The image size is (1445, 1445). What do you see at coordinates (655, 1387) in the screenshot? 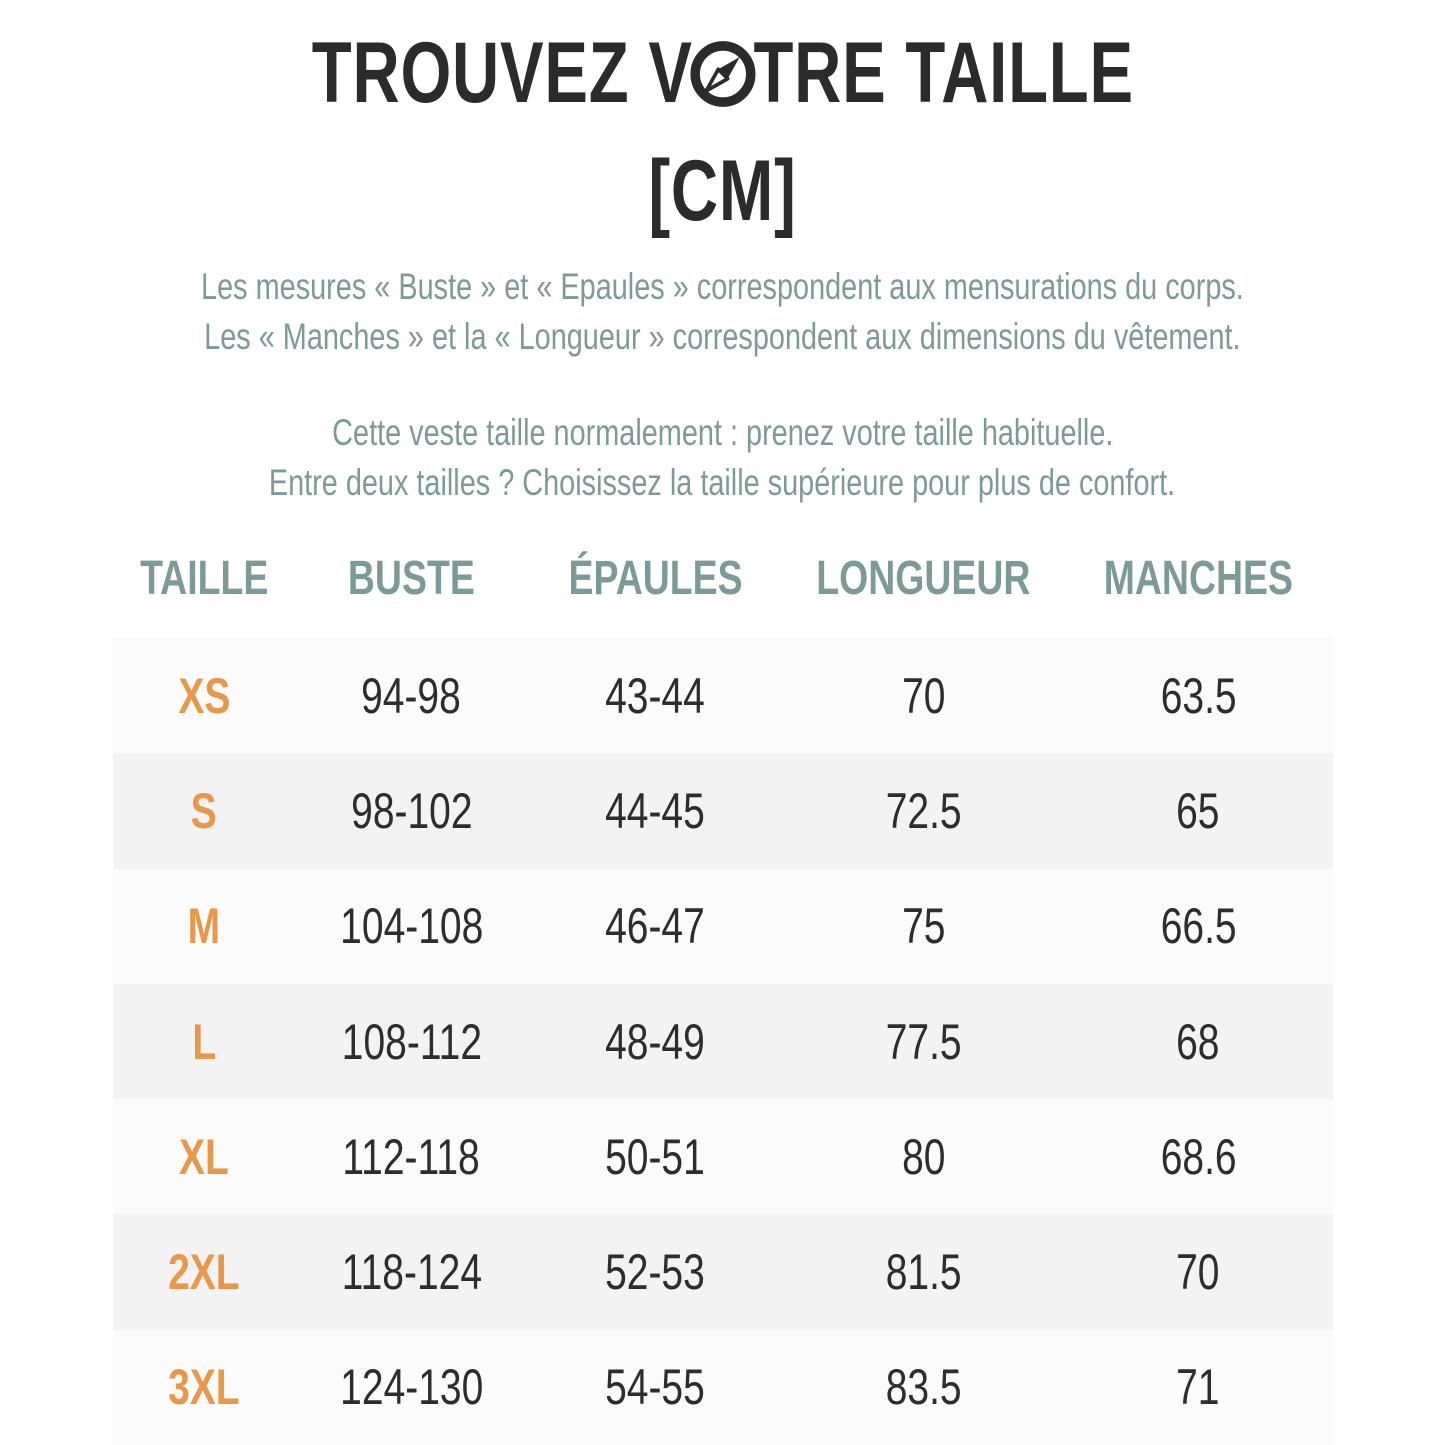
I see `epaules-value: 54-55` at bounding box center [655, 1387].